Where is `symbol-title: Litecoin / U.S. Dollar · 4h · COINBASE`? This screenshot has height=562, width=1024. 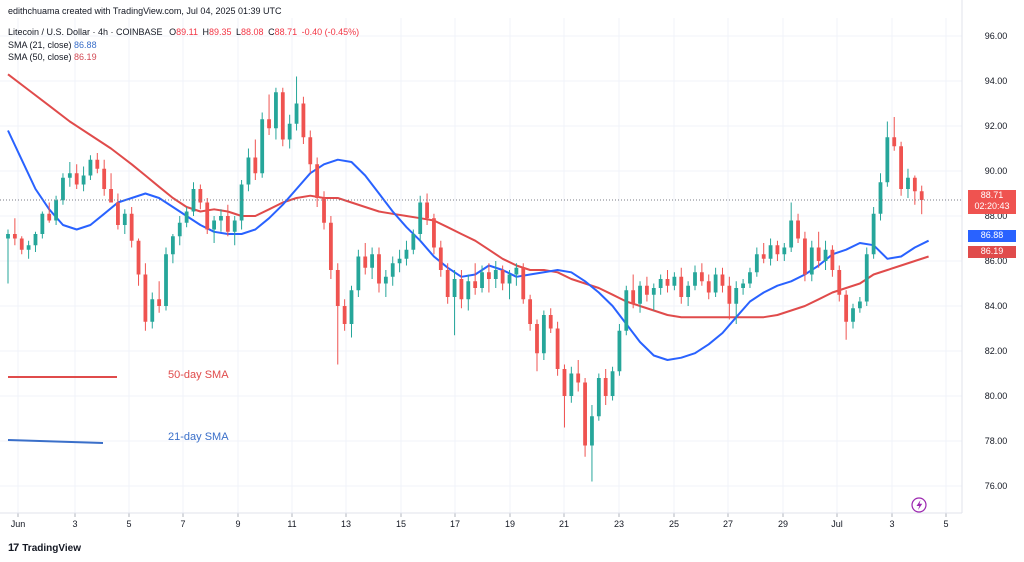 symbol-title: Litecoin / U.S. Dollar · 4h · COINBASE is located at coordinates (85, 32).